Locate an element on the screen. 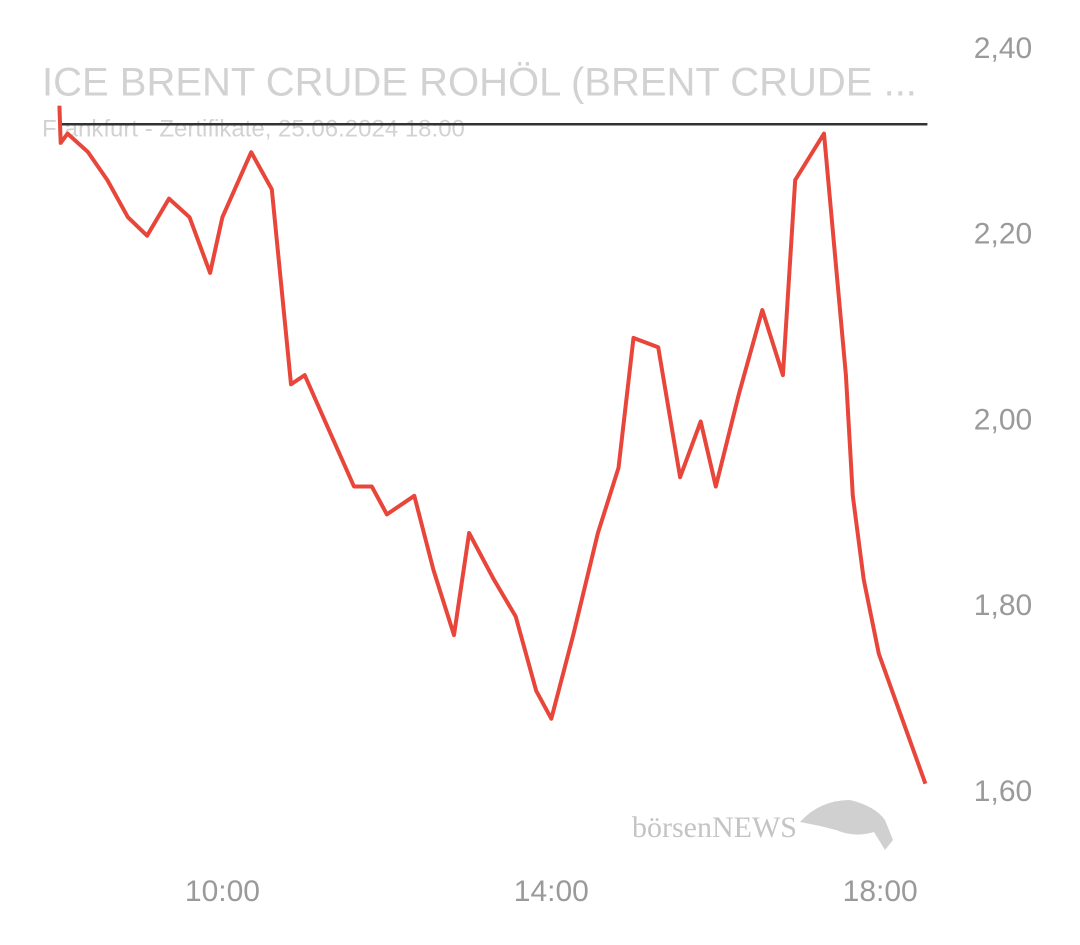 The width and height of the screenshot is (1080, 945). y-tick-label: 2,20 is located at coordinates (1003, 234).